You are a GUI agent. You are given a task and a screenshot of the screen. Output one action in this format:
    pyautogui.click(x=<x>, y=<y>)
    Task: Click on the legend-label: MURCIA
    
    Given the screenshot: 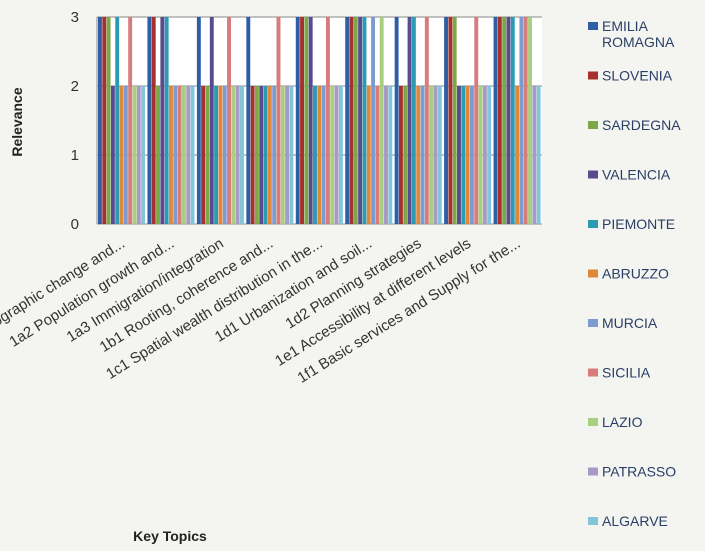 What is the action you would take?
    pyautogui.click(x=630, y=323)
    